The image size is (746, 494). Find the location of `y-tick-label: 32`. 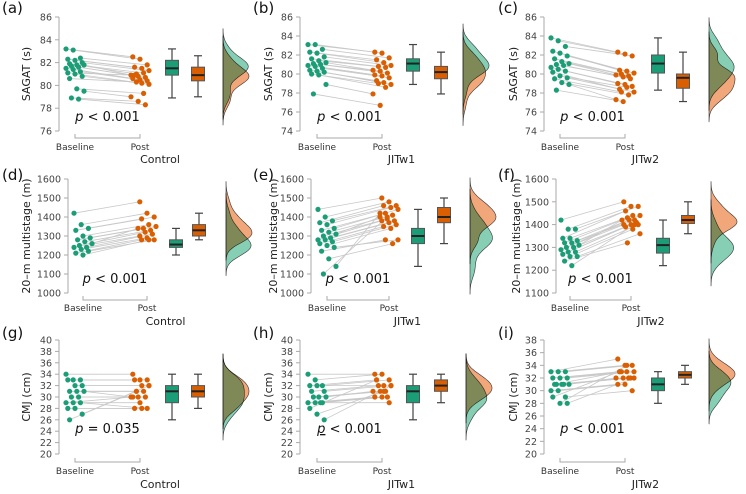

y-tick-label: 32 is located at coordinates (531, 379).